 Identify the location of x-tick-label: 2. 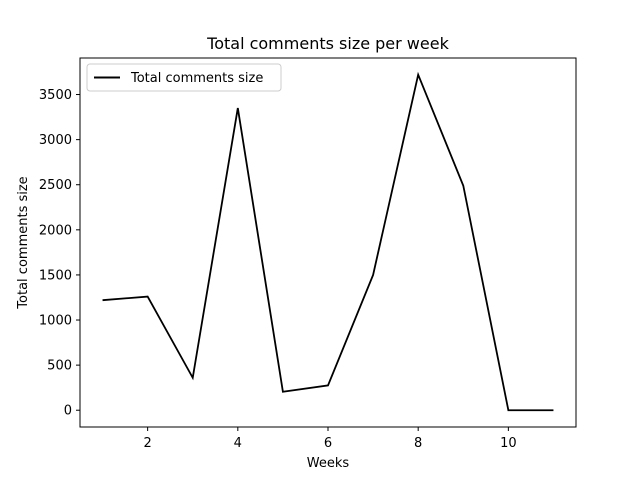
(147, 443).